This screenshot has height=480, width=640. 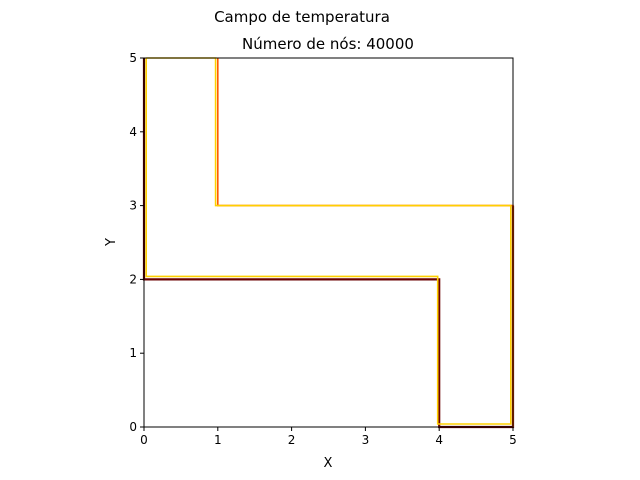 What do you see at coordinates (328, 463) in the screenshot?
I see `x-axis-label: X` at bounding box center [328, 463].